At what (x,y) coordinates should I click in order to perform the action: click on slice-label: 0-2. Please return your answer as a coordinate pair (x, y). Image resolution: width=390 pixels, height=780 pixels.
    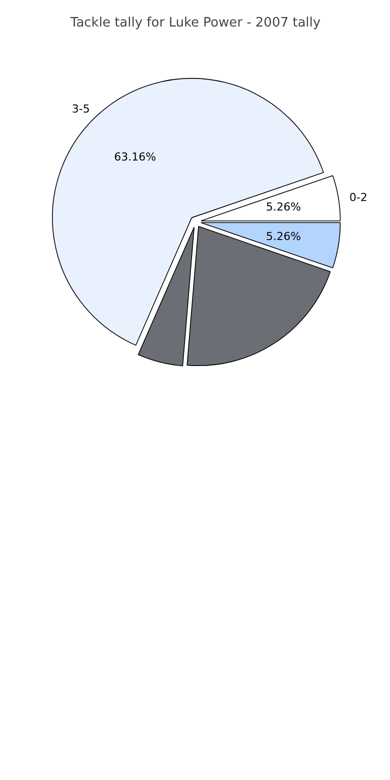
    Looking at the image, I should click on (358, 197).